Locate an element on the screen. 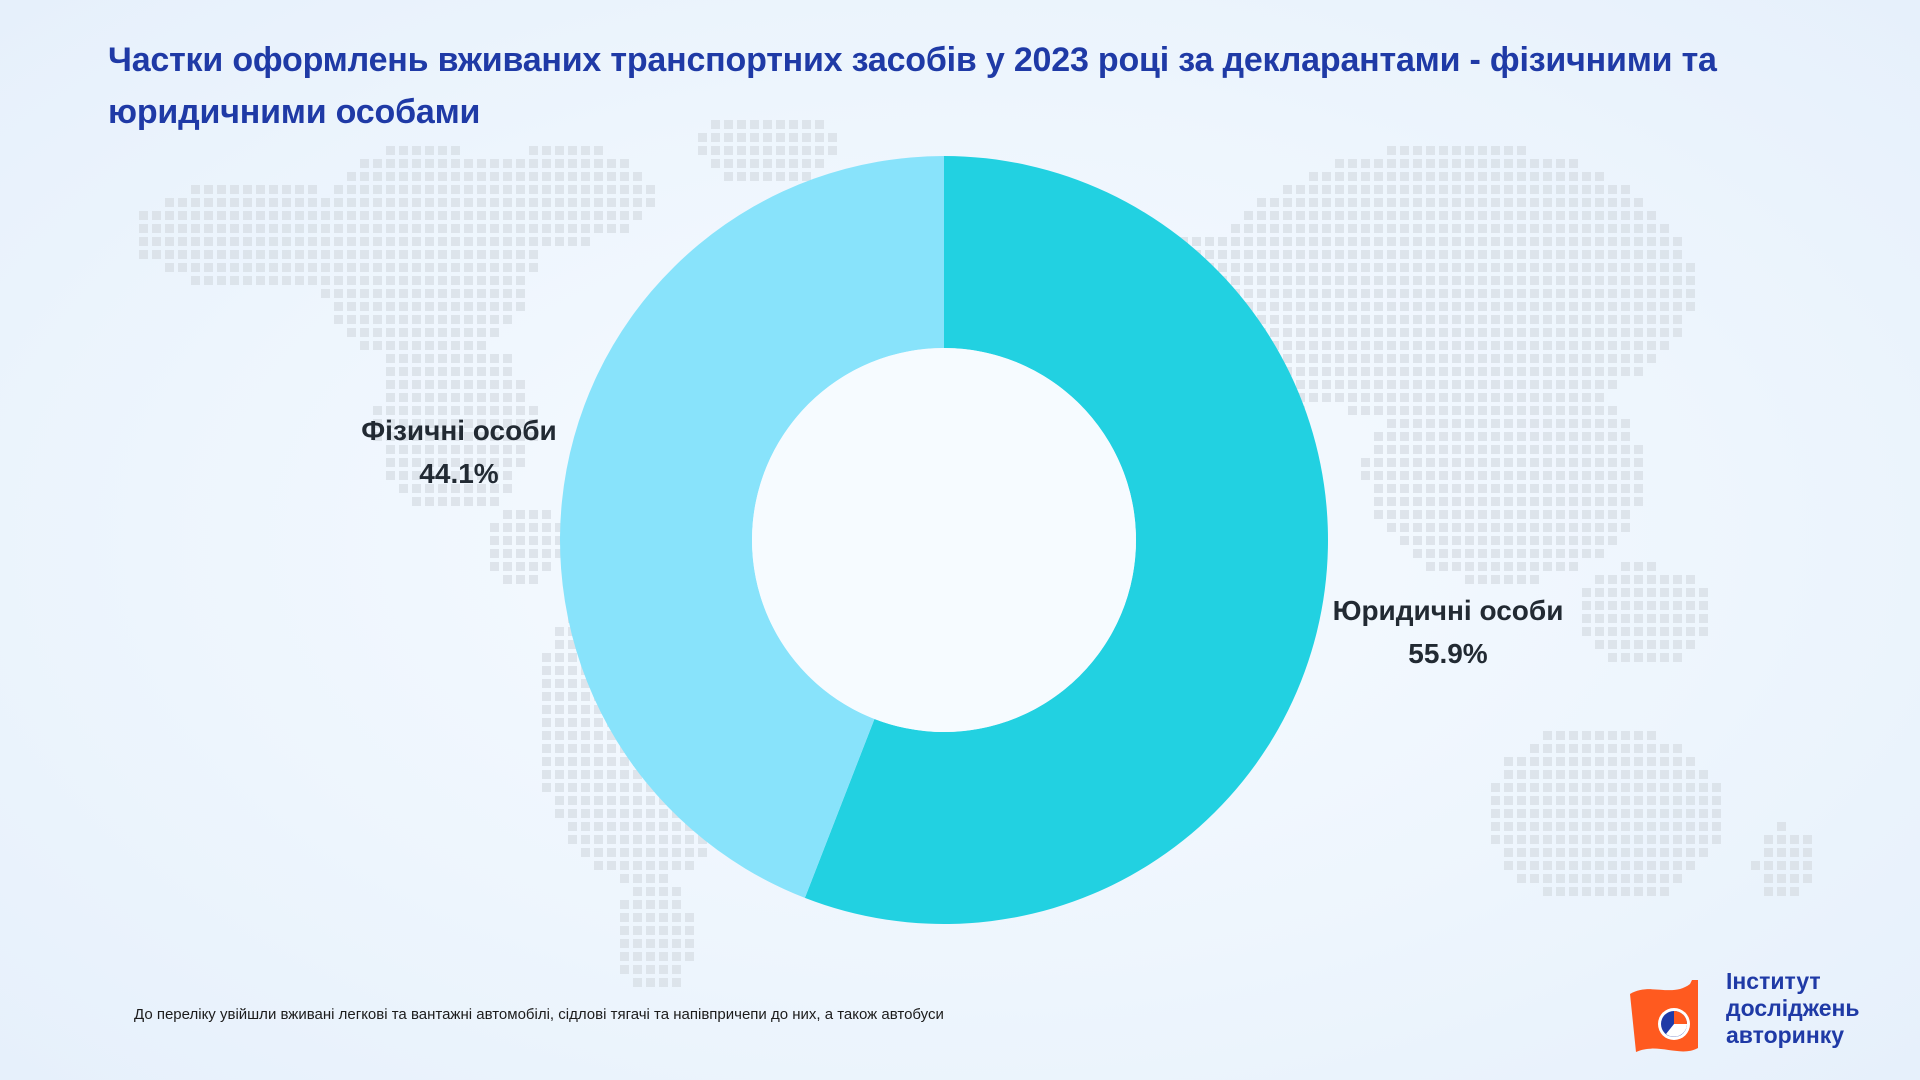 Image resolution: width=1920 pixels, height=1080 pixels. logo-line-3: авторинку is located at coordinates (1785, 1035).